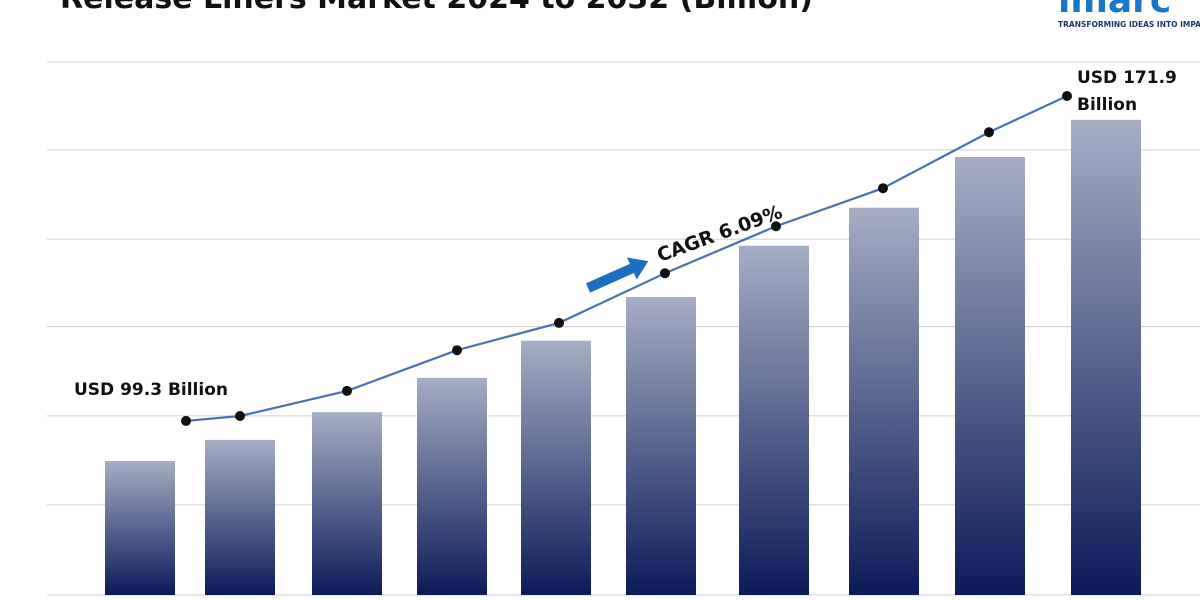 This screenshot has height=600, width=1200. Describe the element at coordinates (617, 275) in the screenshot. I see `cagr-arrow` at that location.